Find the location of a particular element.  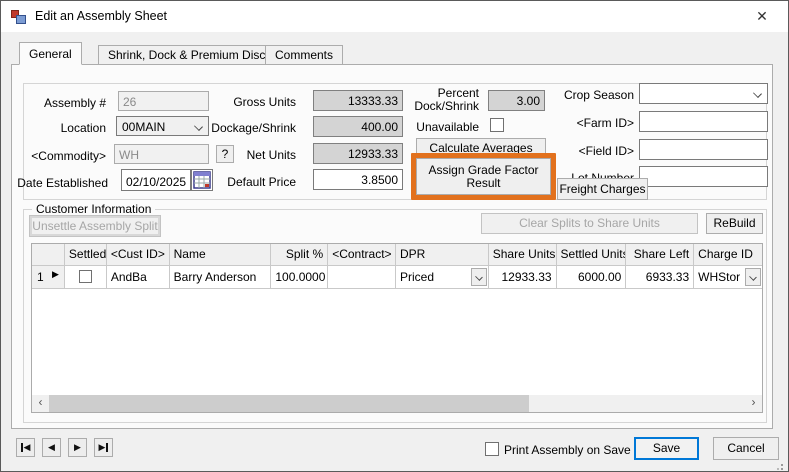

settled-units-cell: 6000.00 is located at coordinates (591, 277).